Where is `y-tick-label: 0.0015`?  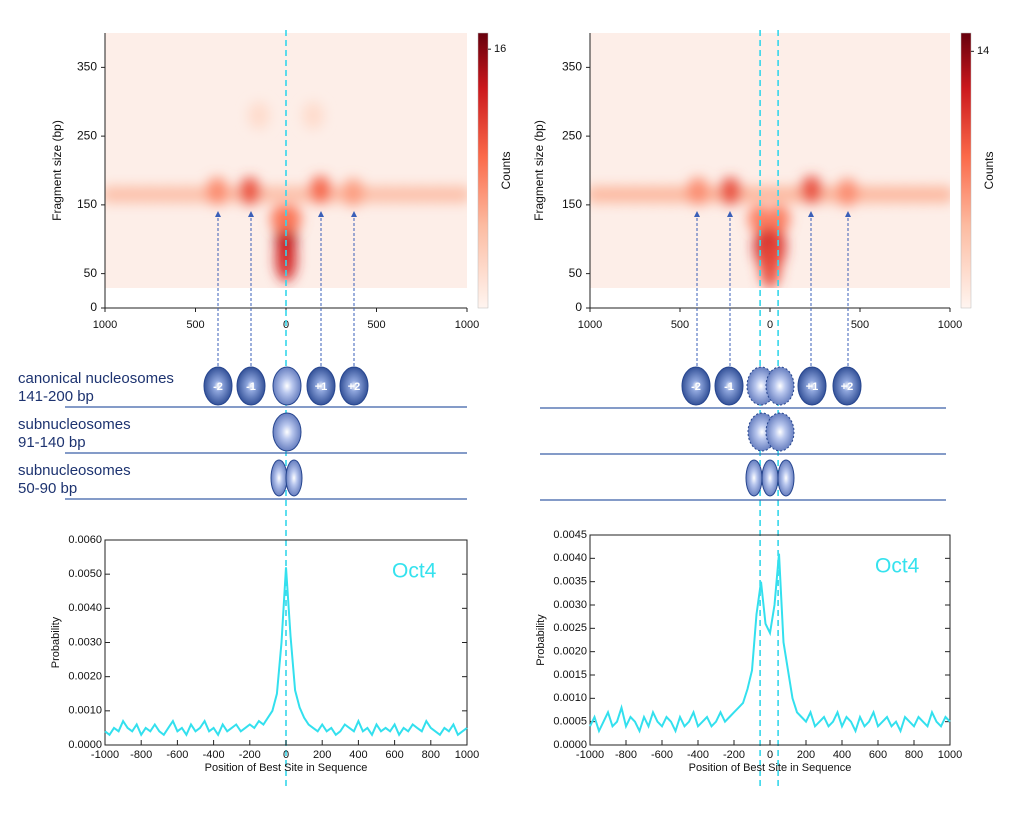
y-tick-label: 0.0015 is located at coordinates (570, 675).